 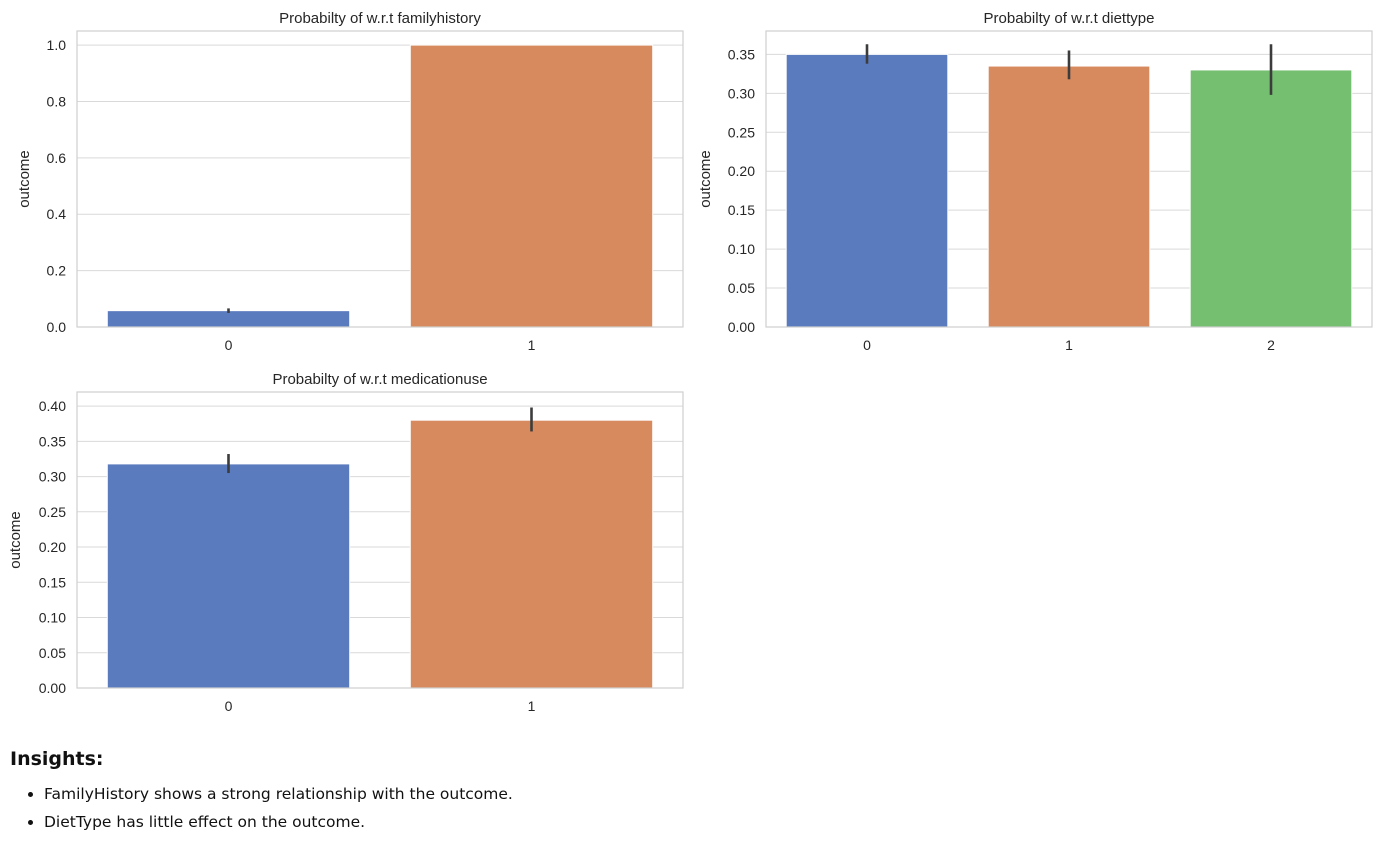 I want to click on y-tick-label: 0.2, so click(x=57, y=271).